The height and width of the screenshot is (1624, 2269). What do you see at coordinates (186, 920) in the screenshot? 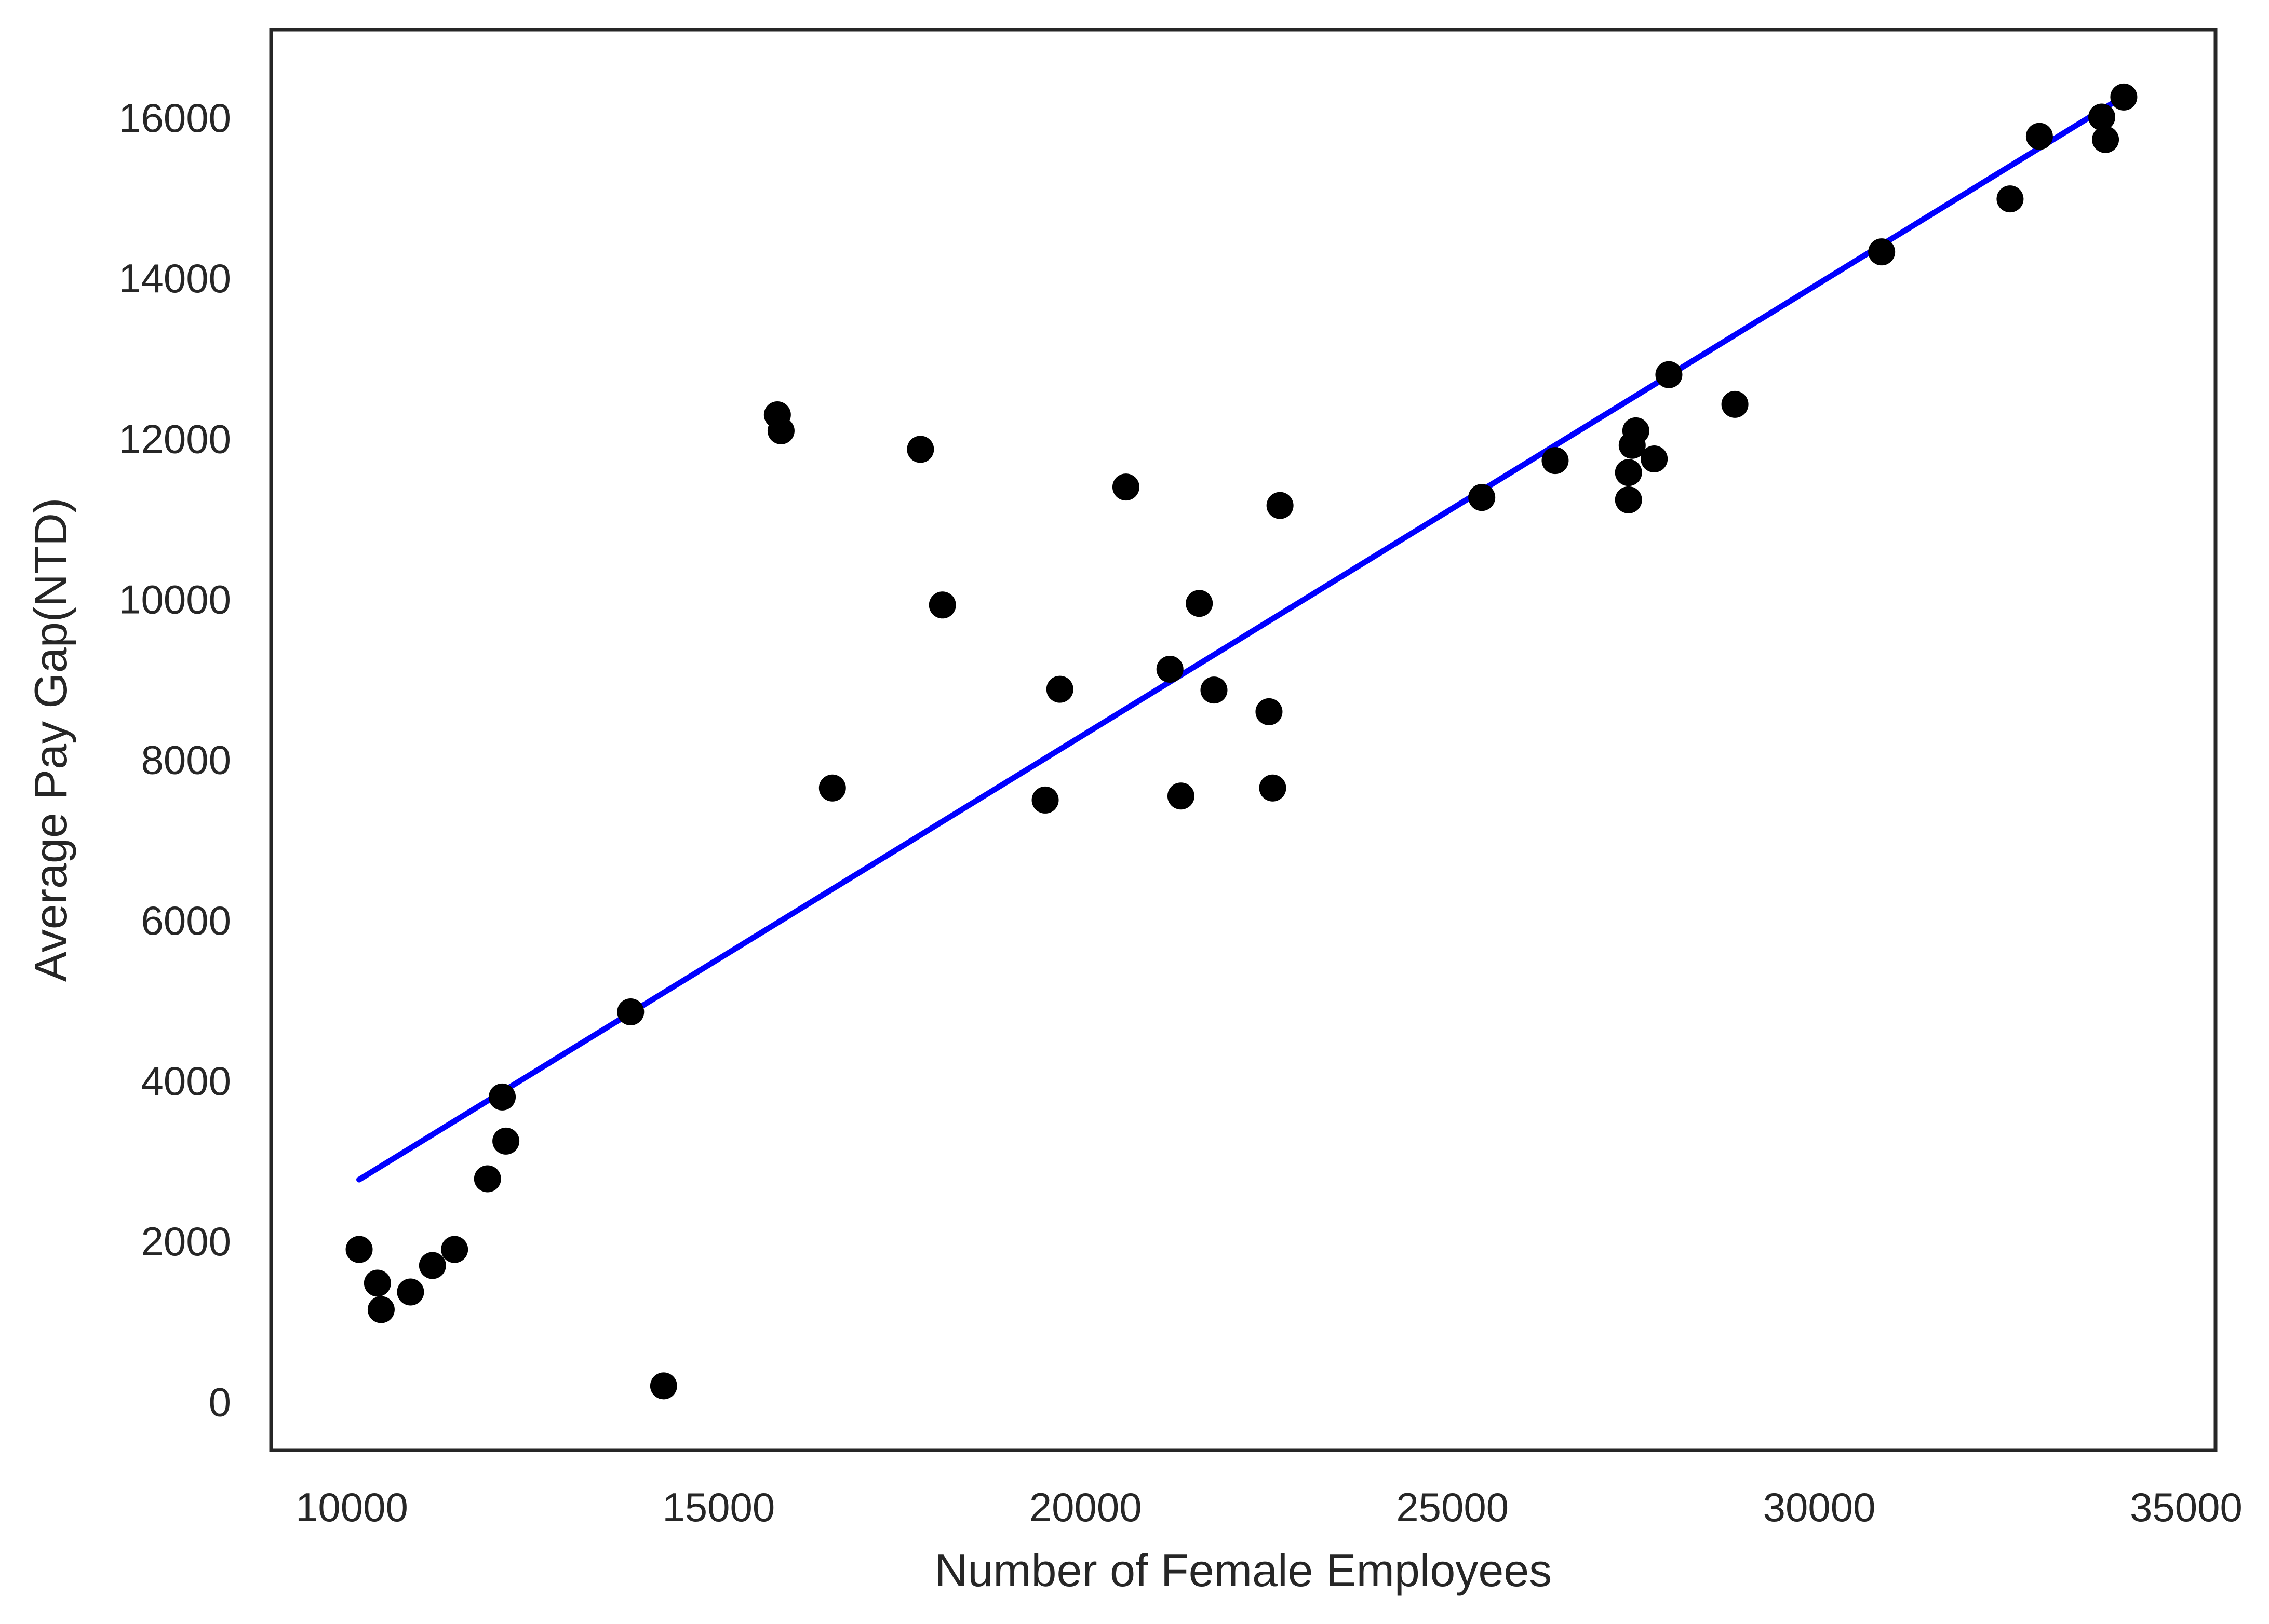
I see `y-tick-label: 6000` at bounding box center [186, 920].